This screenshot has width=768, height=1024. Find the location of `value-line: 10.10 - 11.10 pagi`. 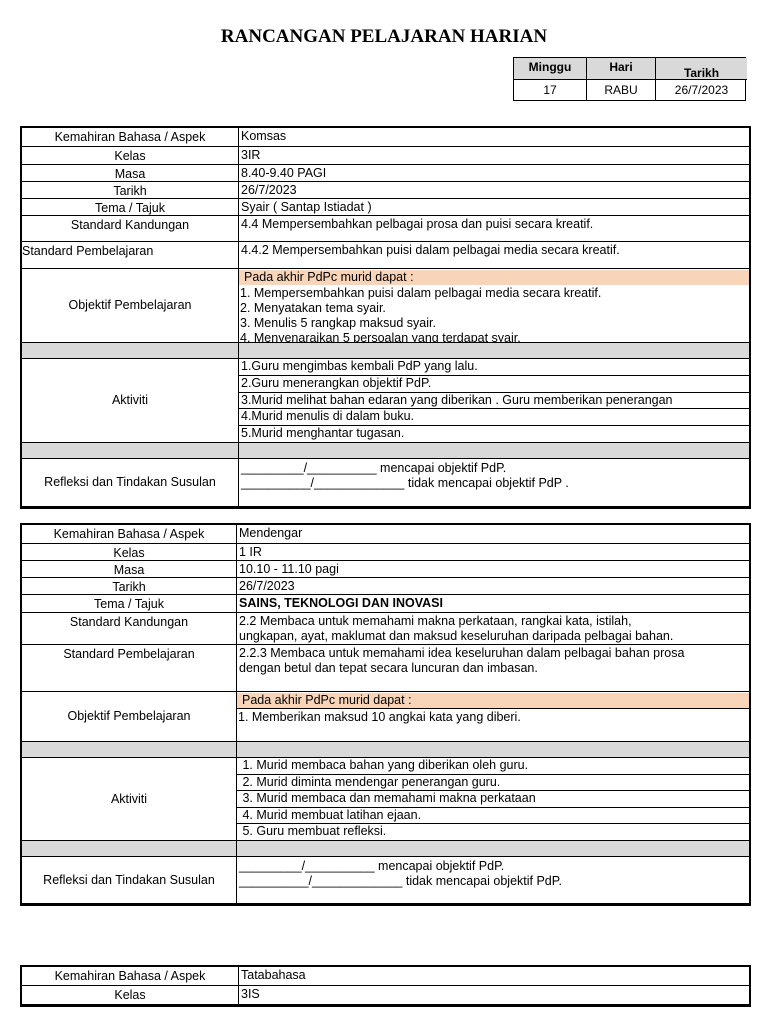

value-line: 10.10 - 11.10 pagi is located at coordinates (289, 569).